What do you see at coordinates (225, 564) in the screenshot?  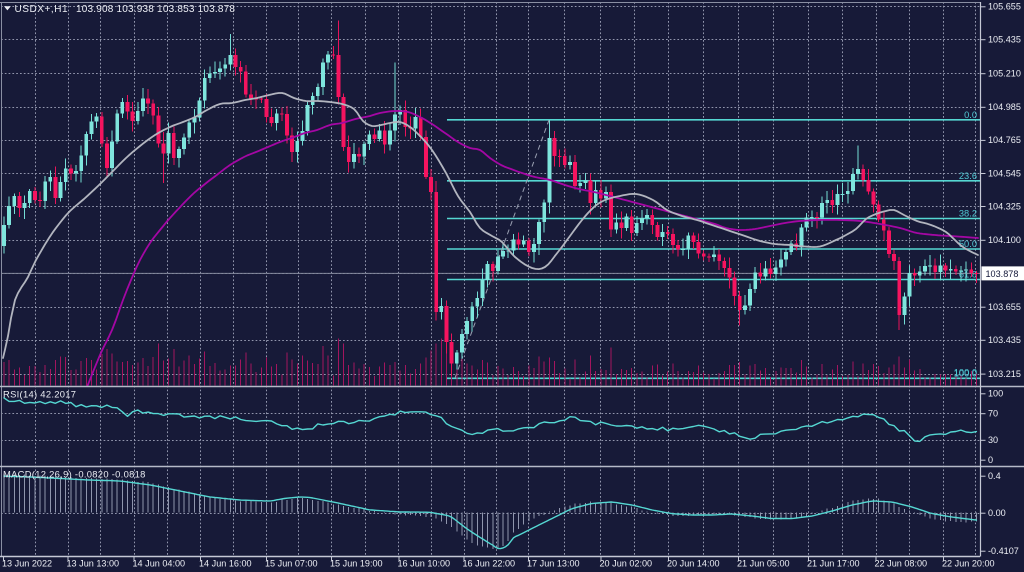 I see `svg-text: 14 Jun 16:00` at bounding box center [225, 564].